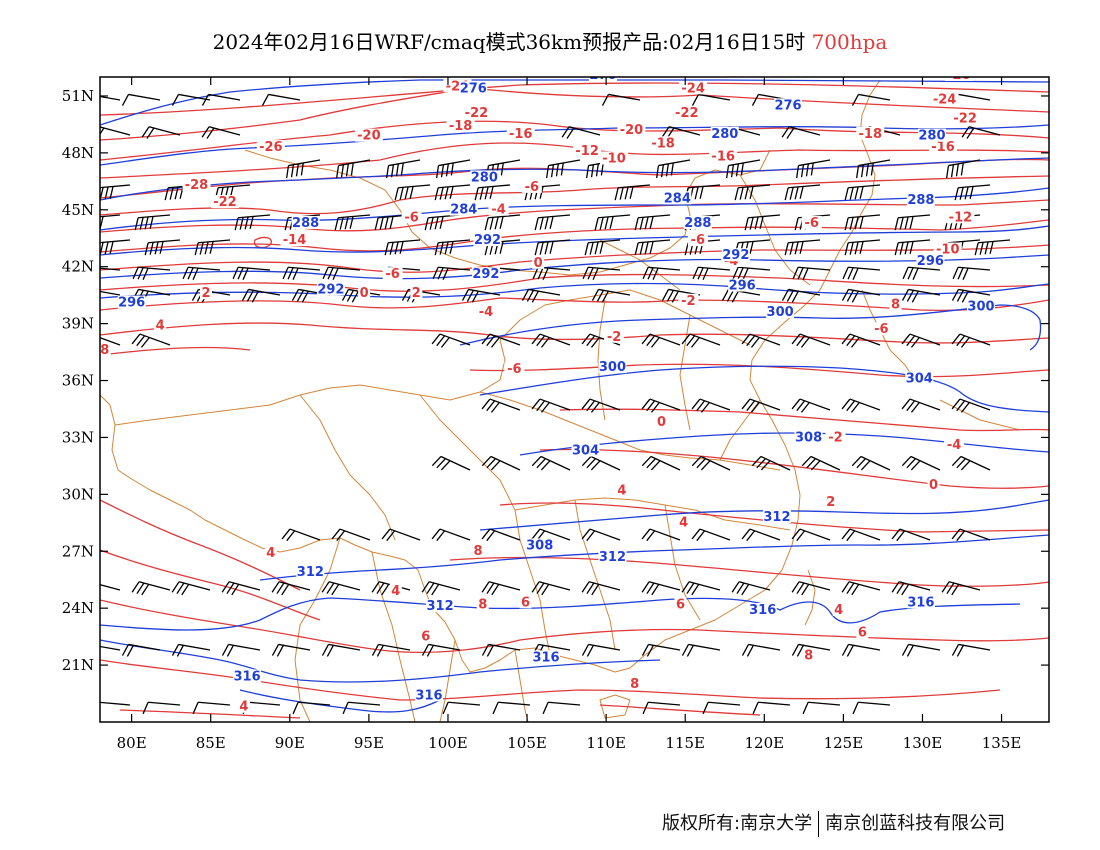 This screenshot has height=850, width=1100. What do you see at coordinates (762, 610) in the screenshot?
I see `height-label: 316` at bounding box center [762, 610].